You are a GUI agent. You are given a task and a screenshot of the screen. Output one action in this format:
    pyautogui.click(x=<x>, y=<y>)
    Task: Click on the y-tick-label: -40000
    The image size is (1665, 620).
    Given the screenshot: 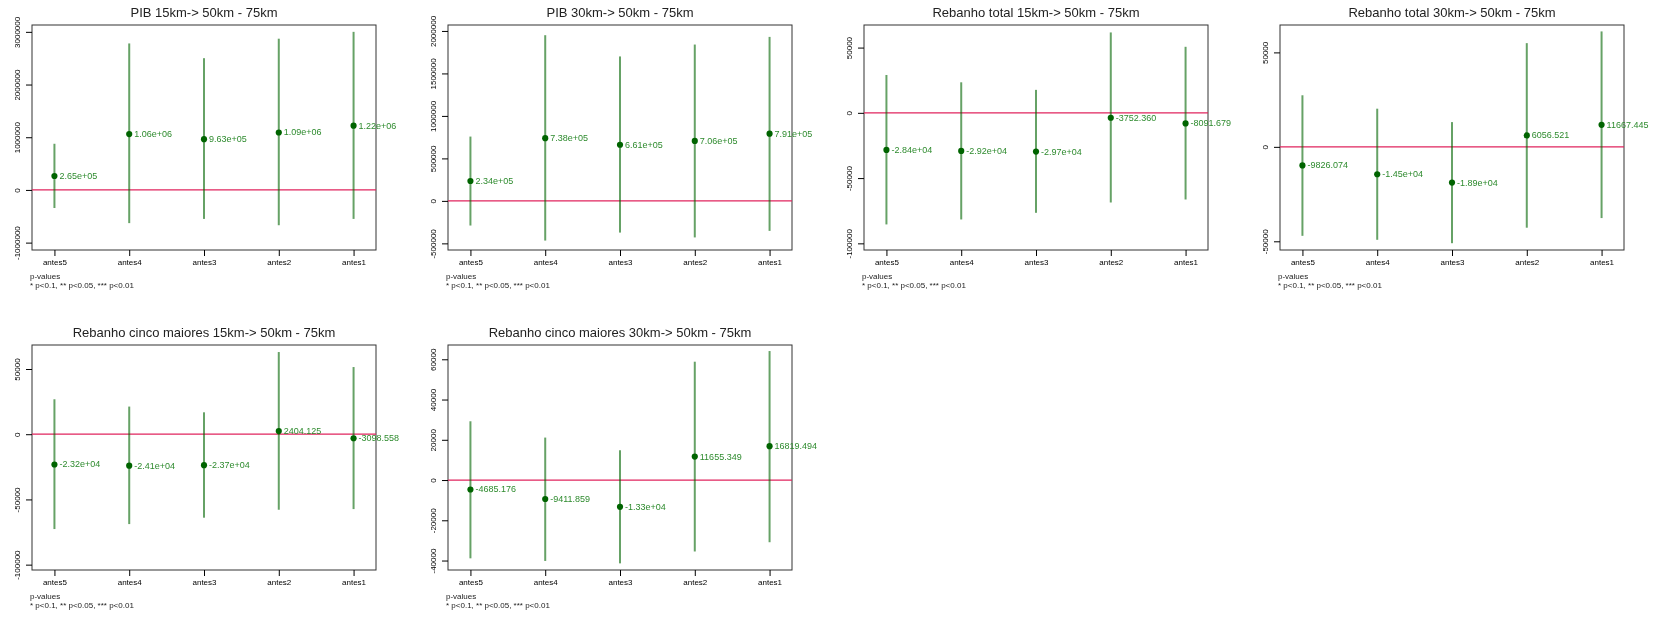 What is the action you would take?
    pyautogui.click(x=433, y=561)
    